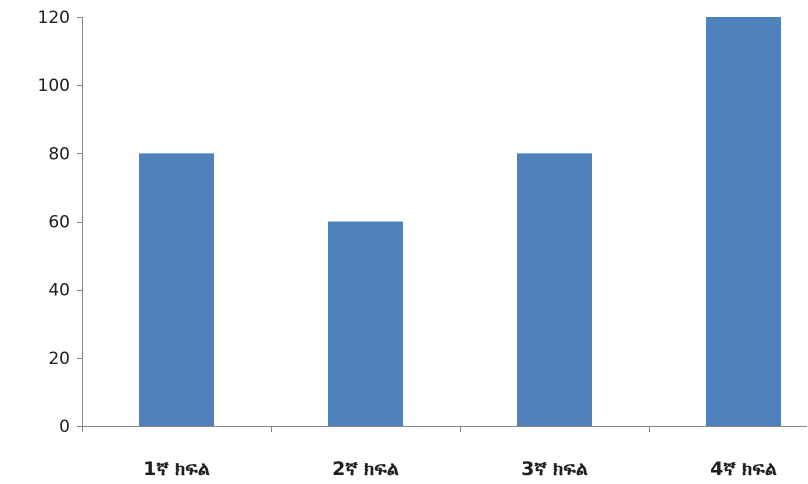 This screenshot has height=484, width=808. I want to click on y-tick-label: 100, so click(54, 86).